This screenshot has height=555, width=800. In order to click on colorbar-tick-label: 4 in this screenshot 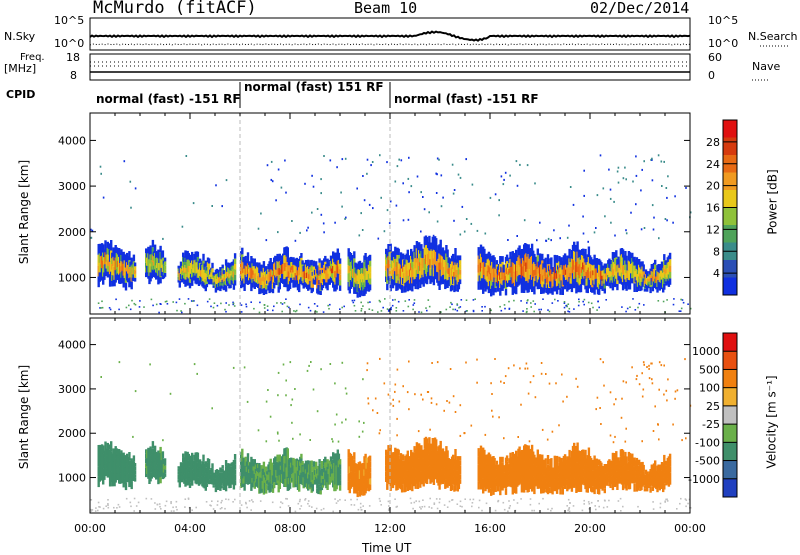, I will do `click(716, 273)`.